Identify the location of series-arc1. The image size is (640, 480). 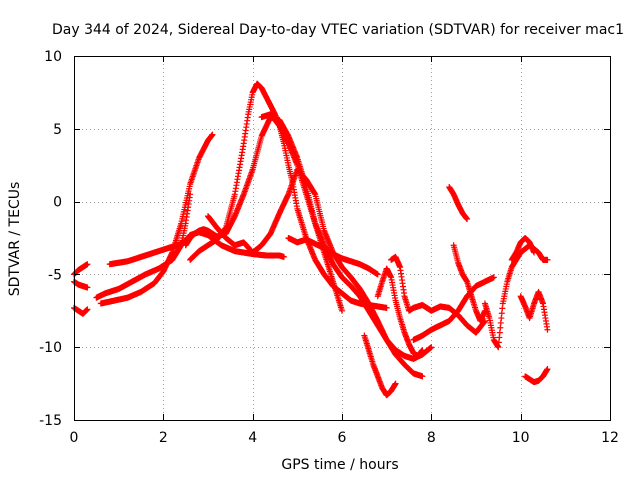
(81, 269).